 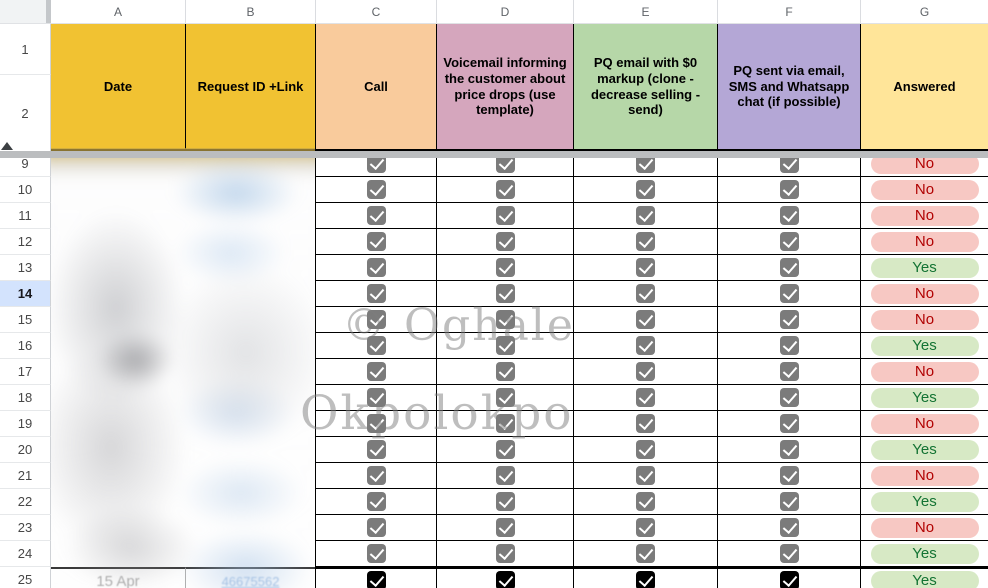 What do you see at coordinates (25, 346) in the screenshot?
I see `row-header-16: 16` at bounding box center [25, 346].